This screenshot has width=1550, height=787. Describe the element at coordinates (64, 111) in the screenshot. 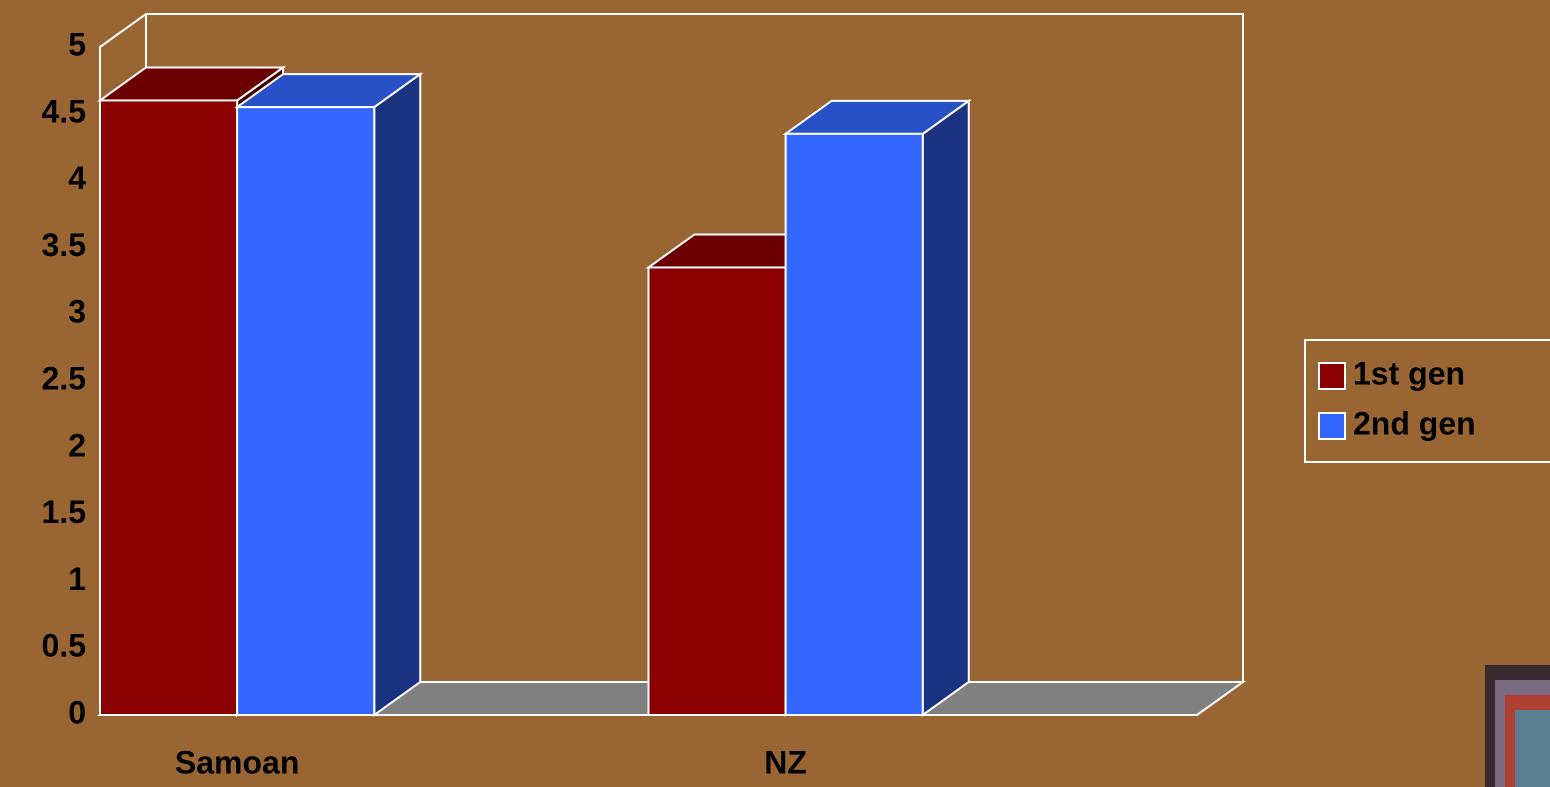

I see `y-tick-label: 4.5` at that location.